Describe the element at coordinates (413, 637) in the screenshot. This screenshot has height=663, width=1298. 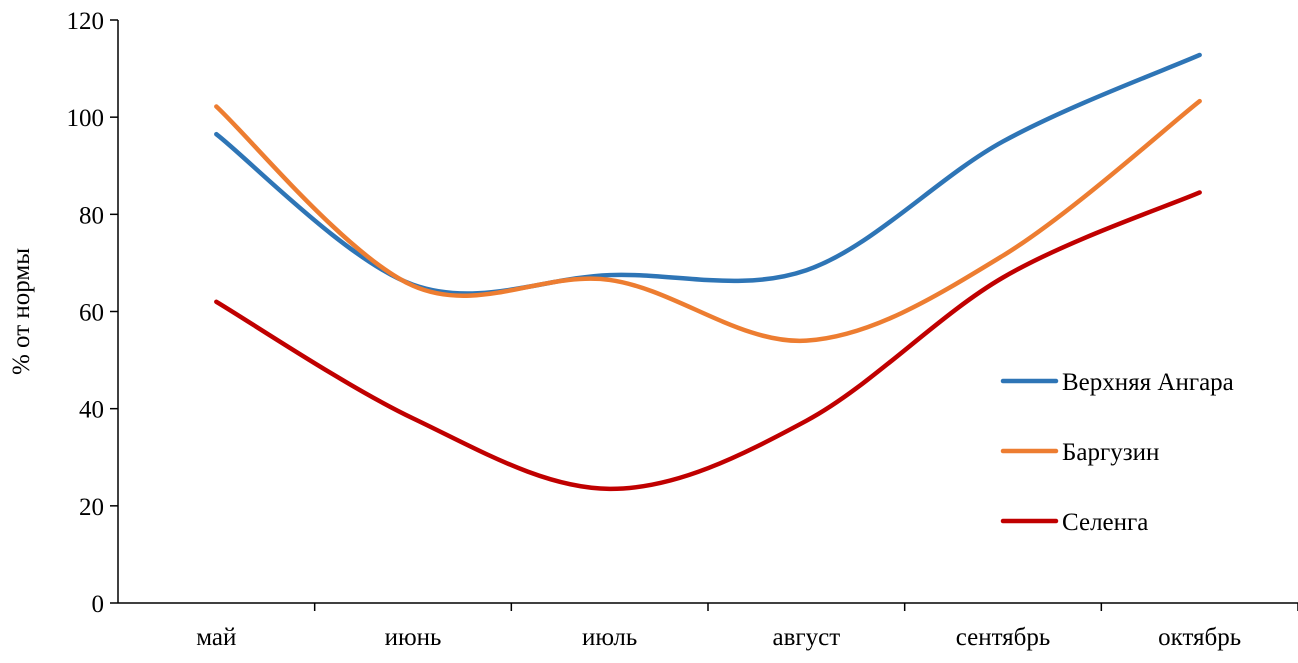
I see `x-tick-label: июнь` at that location.